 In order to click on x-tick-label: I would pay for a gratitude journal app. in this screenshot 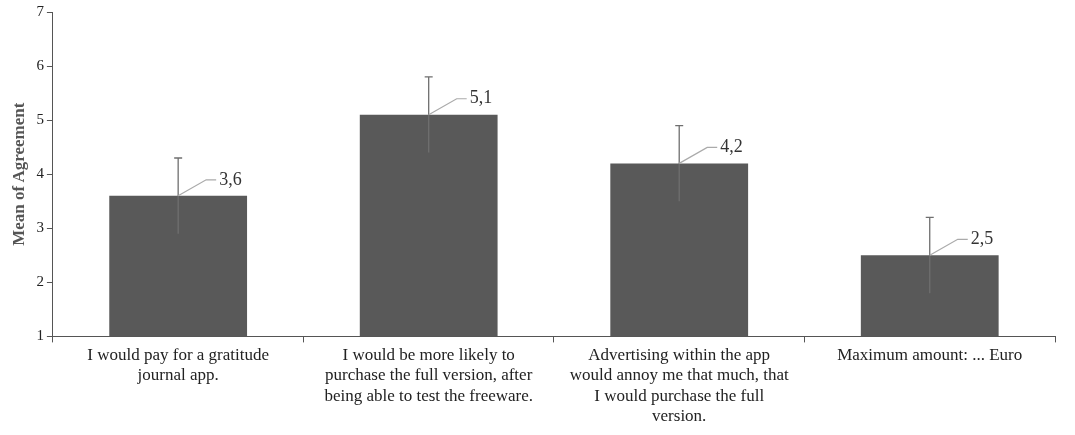, I will do `click(178, 365)`.